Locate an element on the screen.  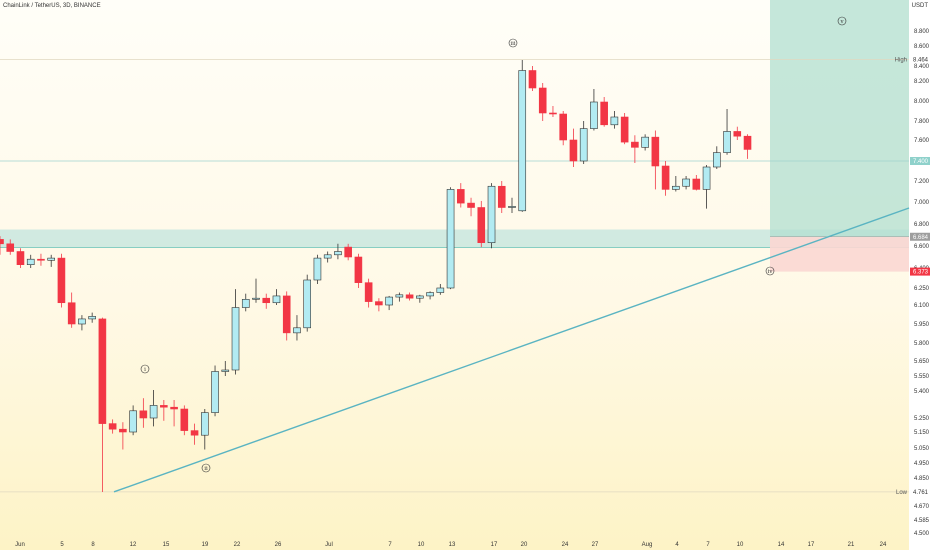
y-tick-label: 5.400 is located at coordinates (922, 392).